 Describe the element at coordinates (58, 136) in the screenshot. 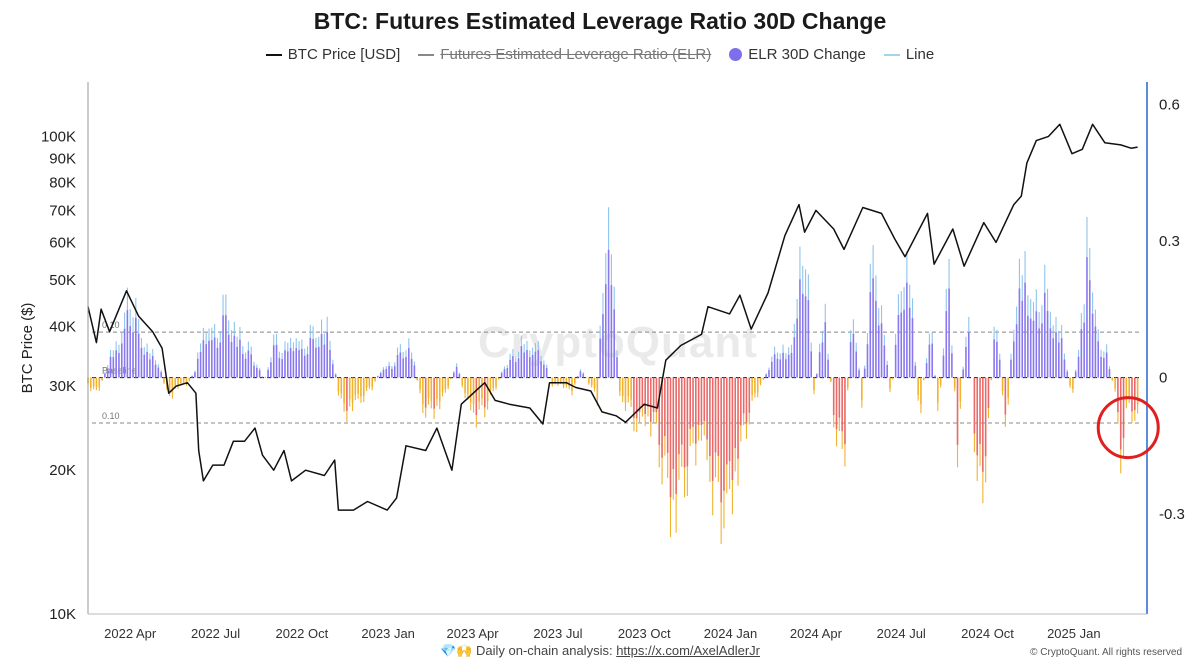

I see `y-left-tick-label: 100K` at that location.